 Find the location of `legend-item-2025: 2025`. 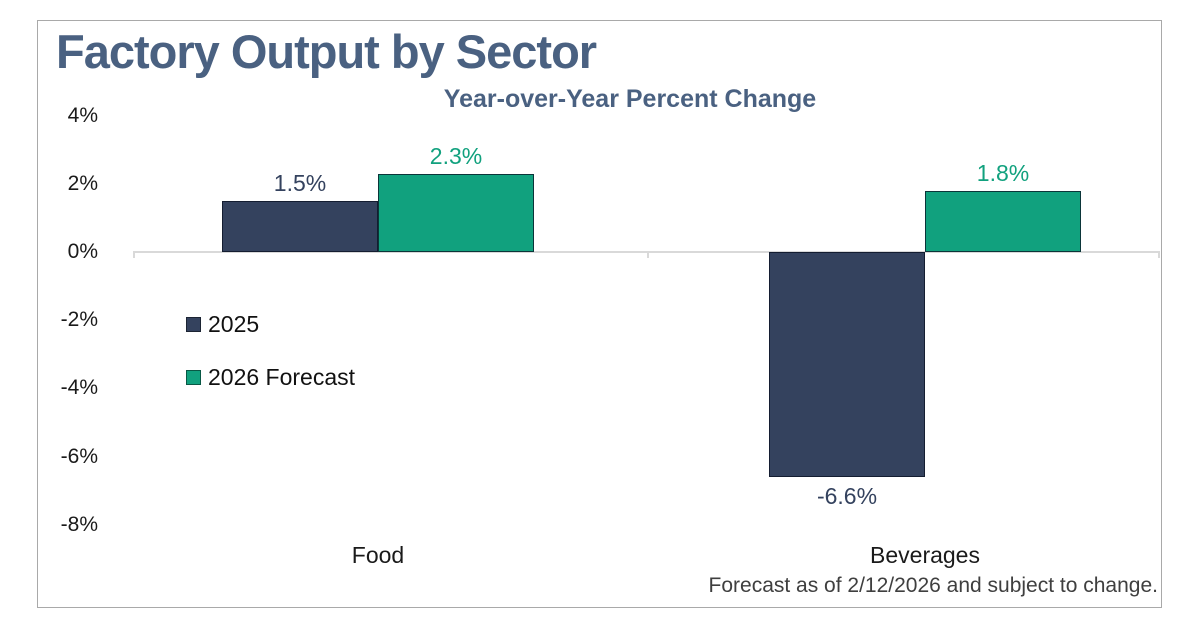

legend-item-2025: 2025 is located at coordinates (270, 324).